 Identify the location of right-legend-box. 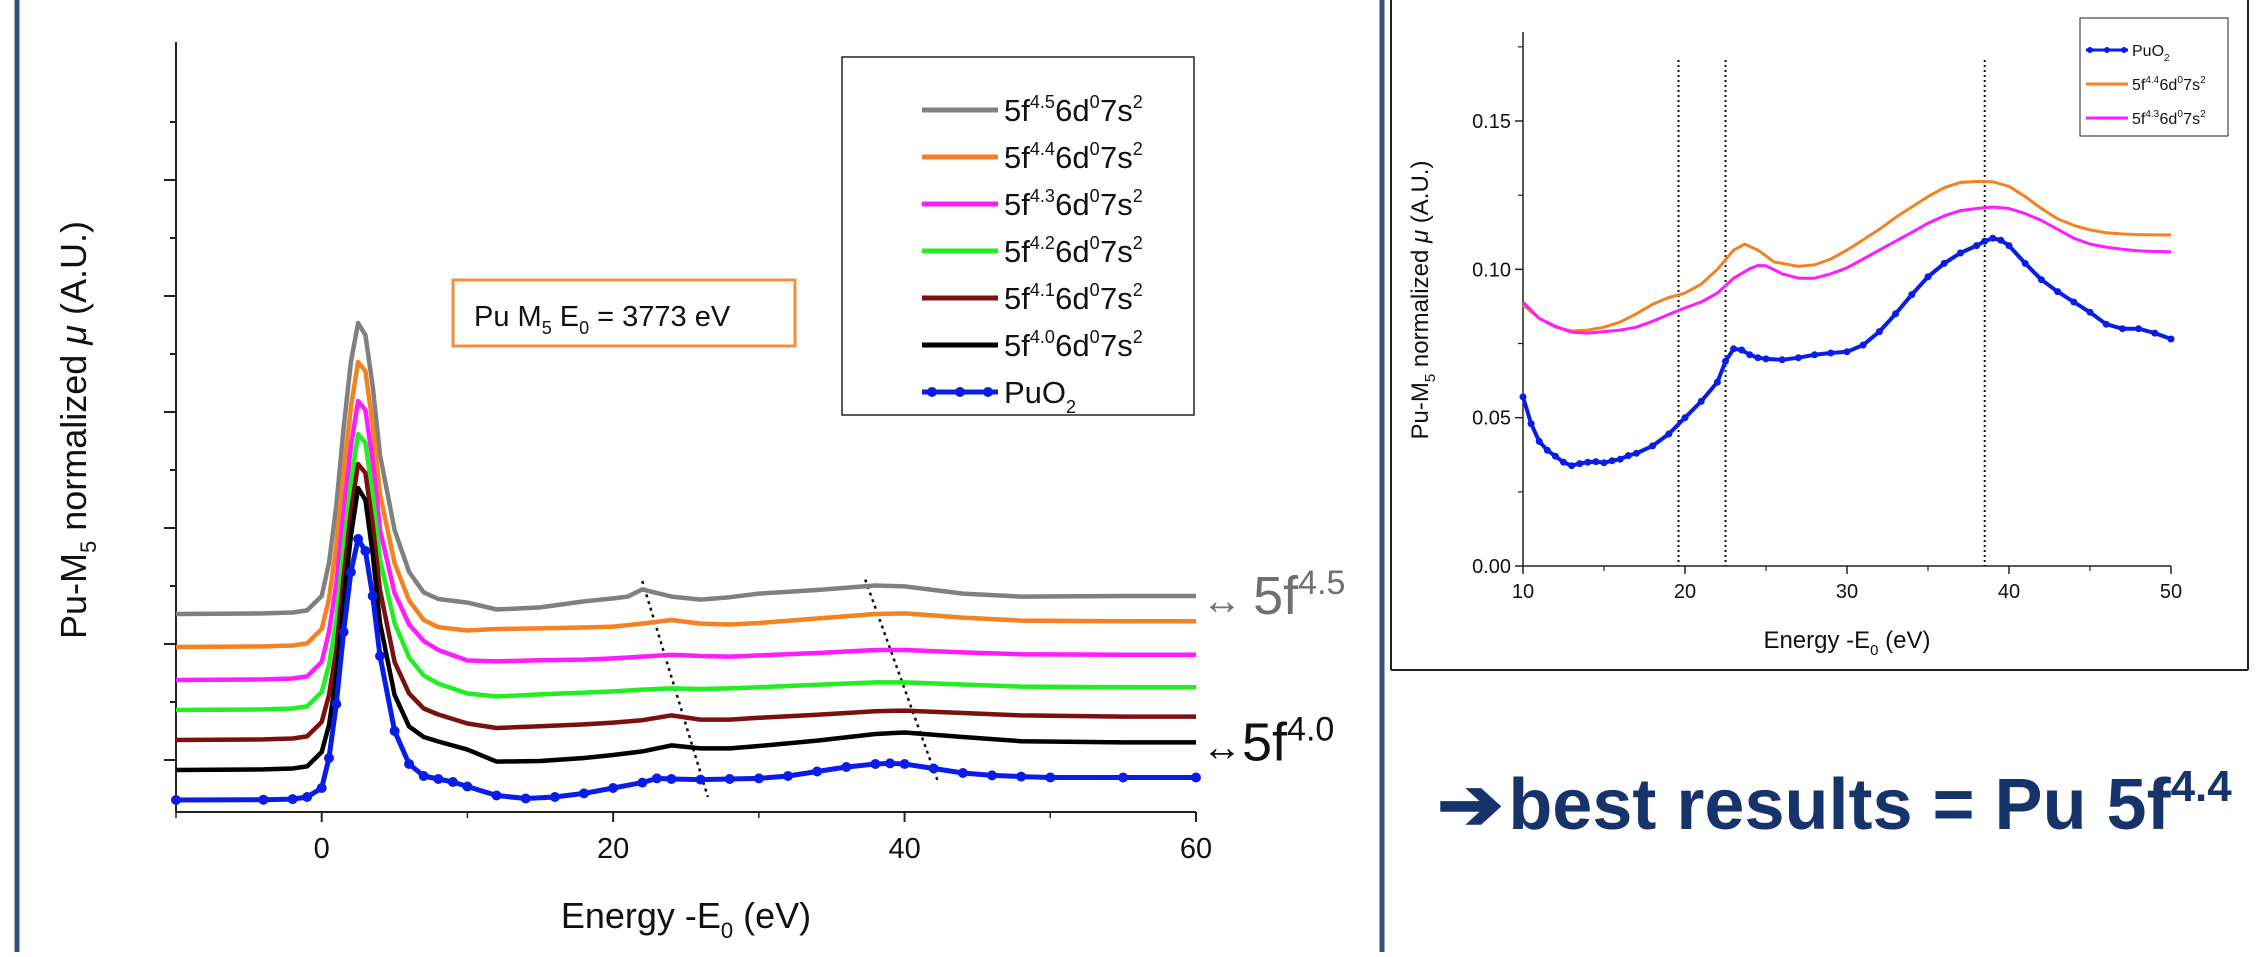
(2154, 77).